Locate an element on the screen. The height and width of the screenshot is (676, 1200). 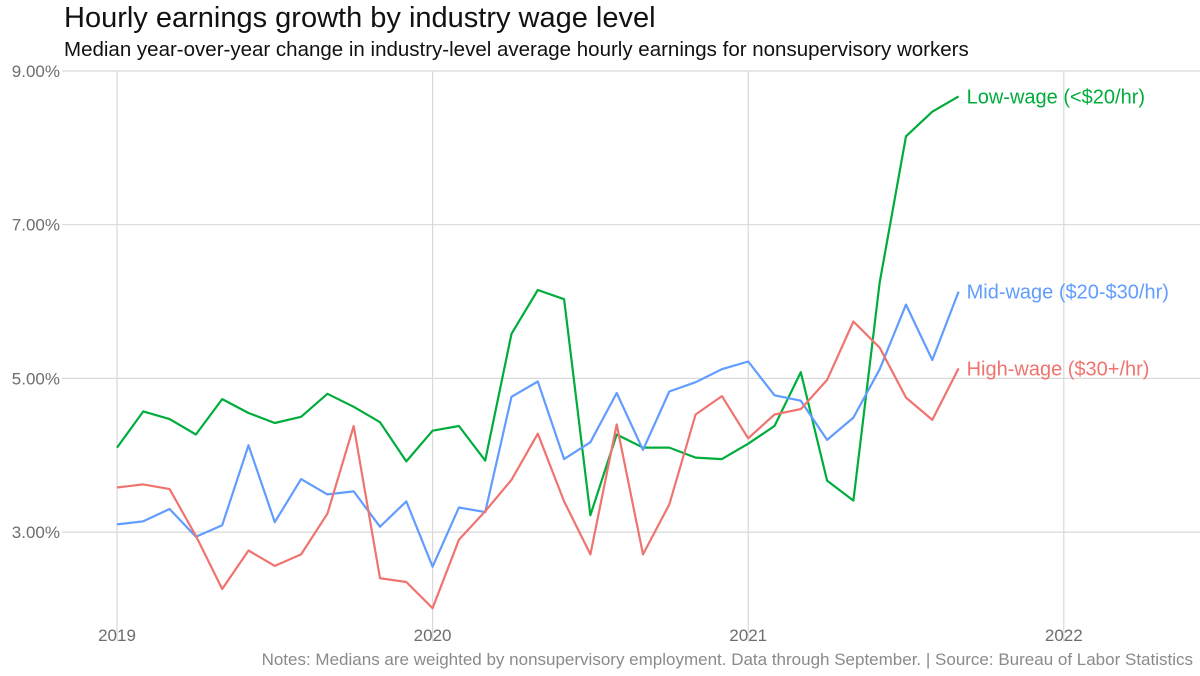
x-tick-label: 2021 is located at coordinates (748, 635).